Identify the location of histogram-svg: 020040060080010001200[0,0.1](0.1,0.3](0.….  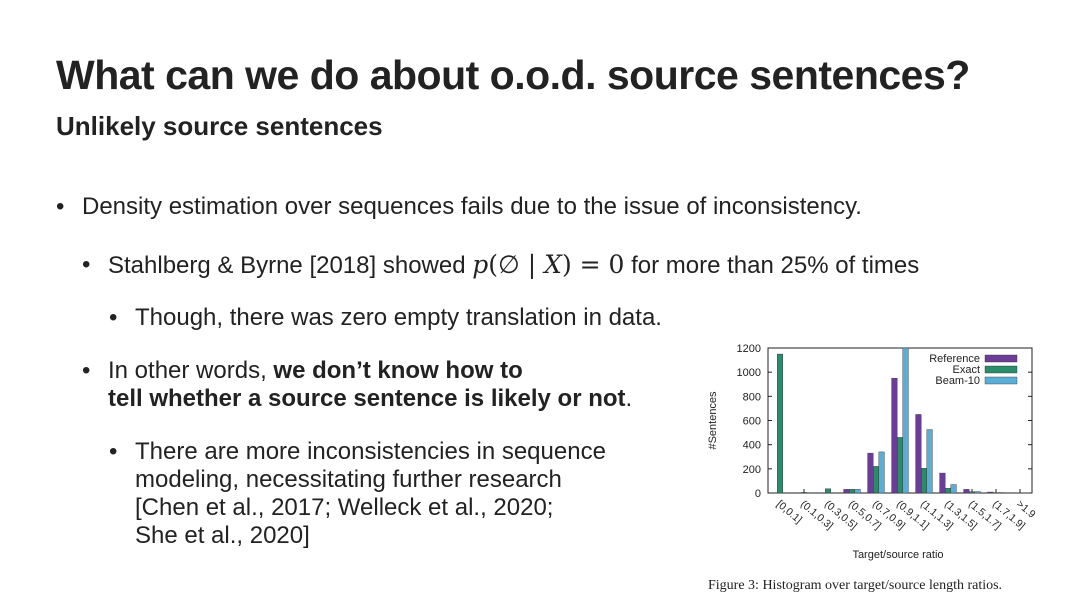
(872, 452).